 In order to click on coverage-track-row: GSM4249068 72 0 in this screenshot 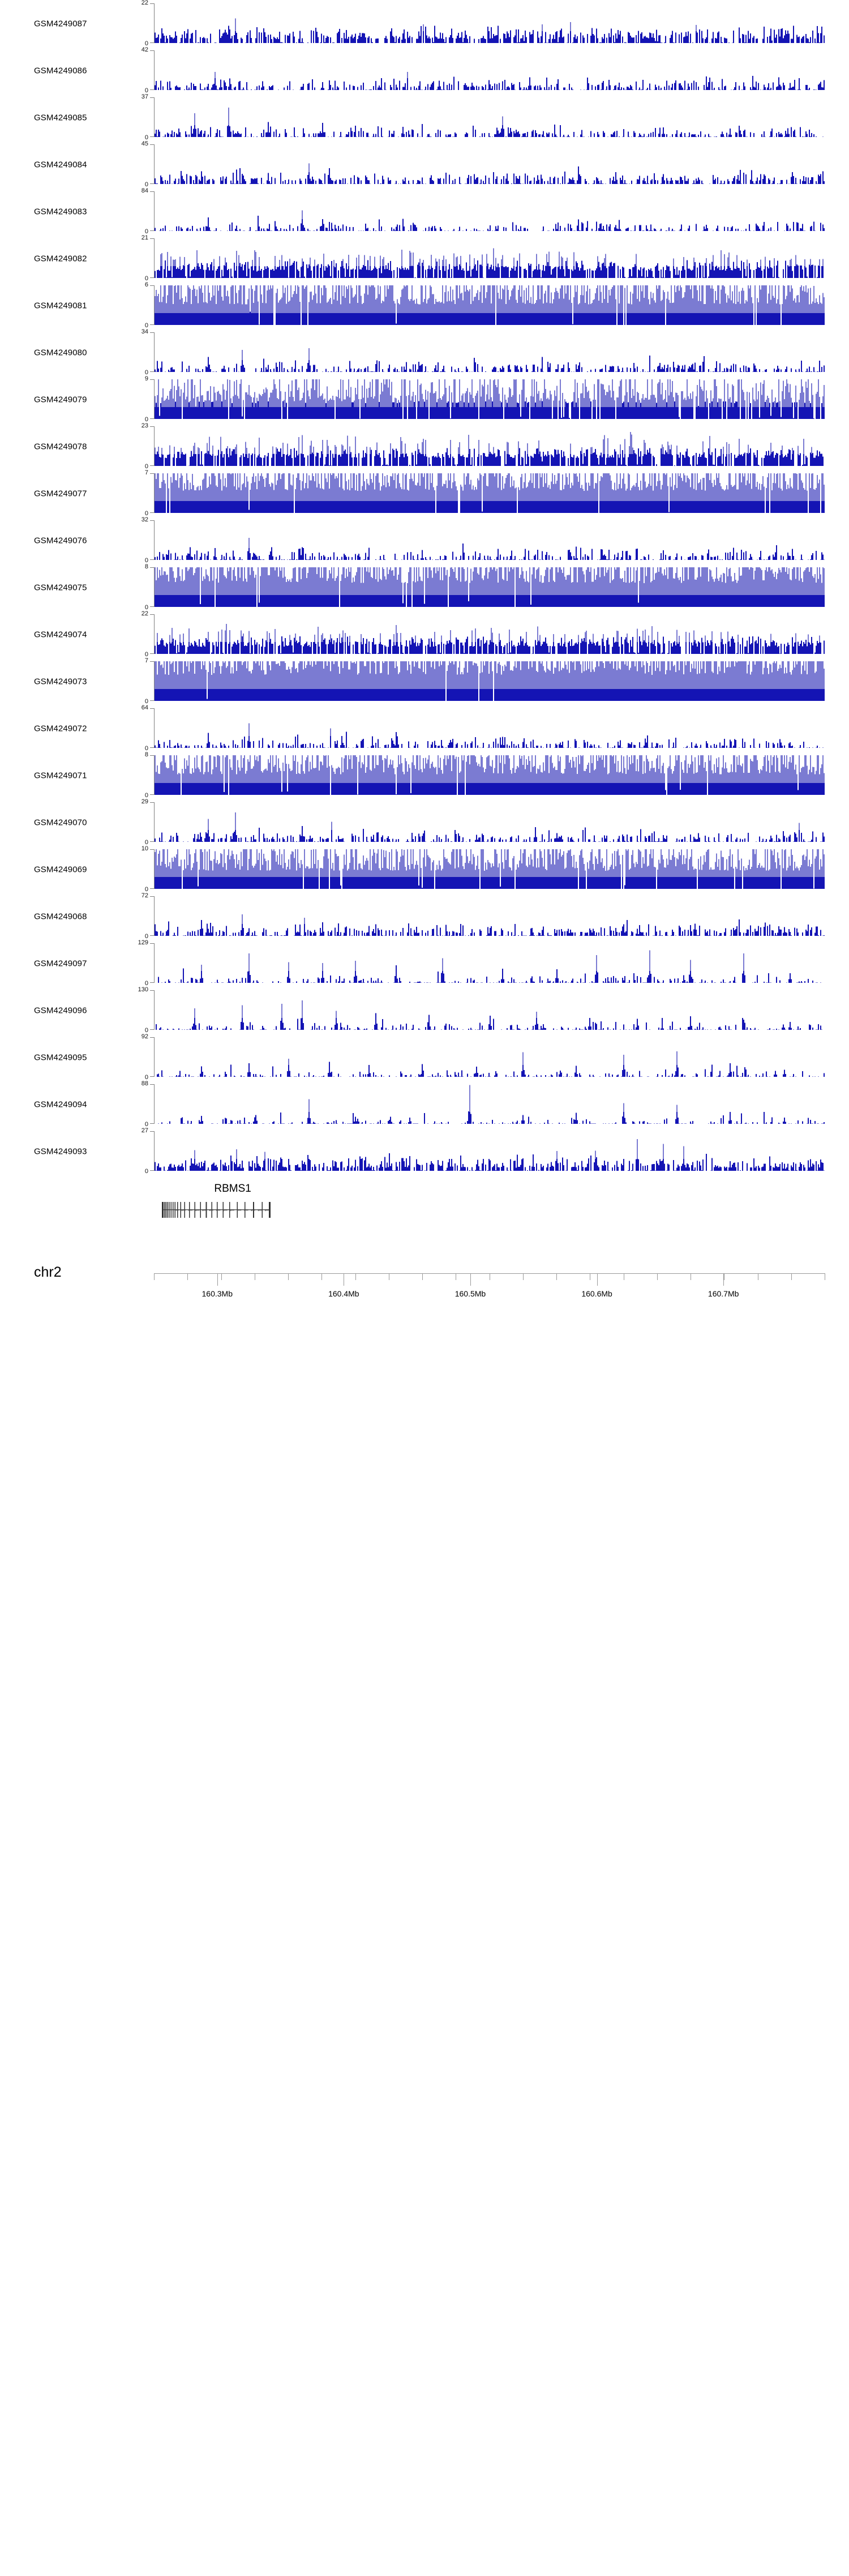, I will do `click(424, 916)`.